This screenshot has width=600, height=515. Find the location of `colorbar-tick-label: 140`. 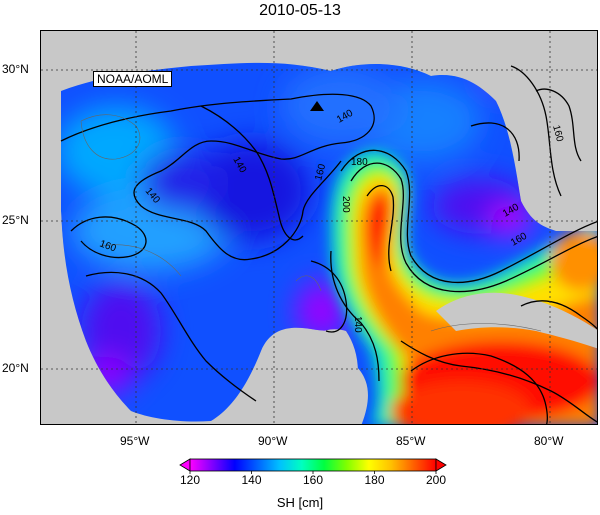

colorbar-tick-label: 140 is located at coordinates (251, 480).